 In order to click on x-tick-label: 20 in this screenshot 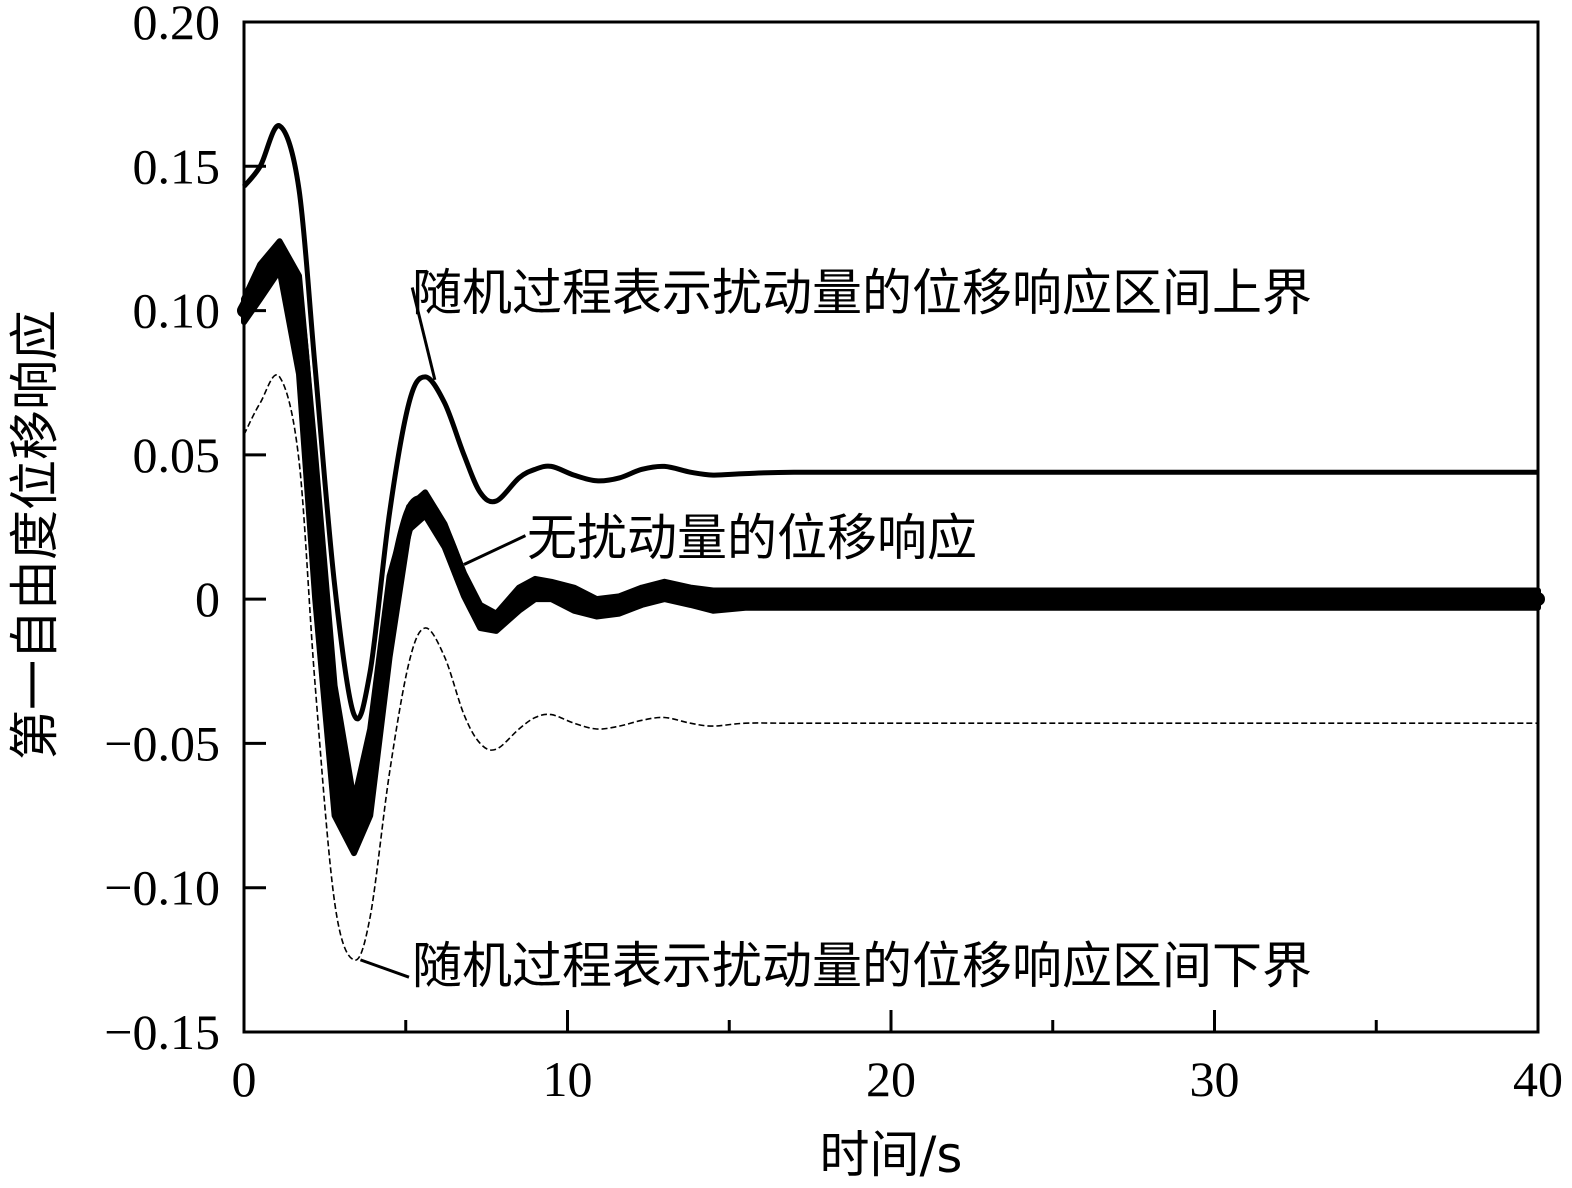, I will do `click(891, 1079)`.